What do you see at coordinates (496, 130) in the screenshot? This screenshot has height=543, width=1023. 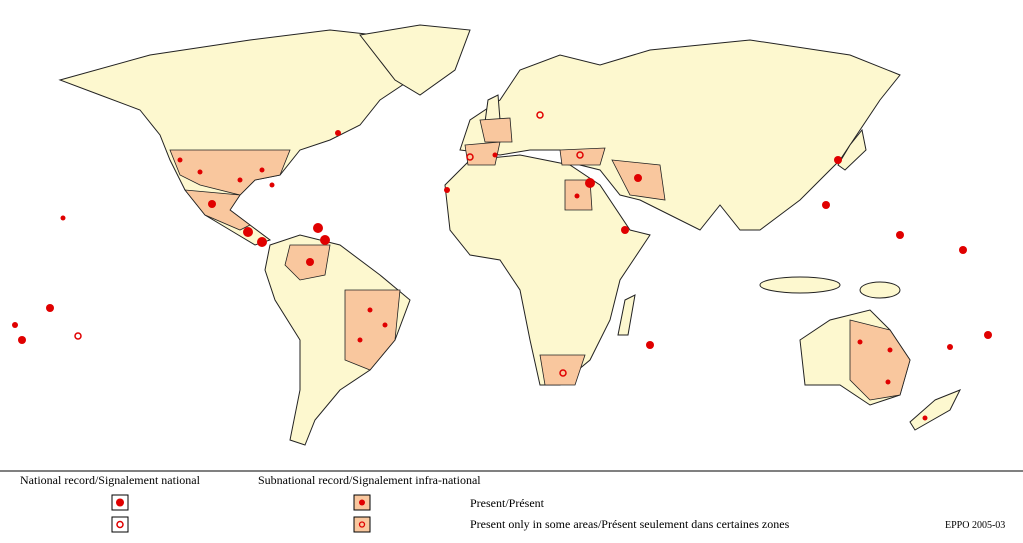 I see `france` at bounding box center [496, 130].